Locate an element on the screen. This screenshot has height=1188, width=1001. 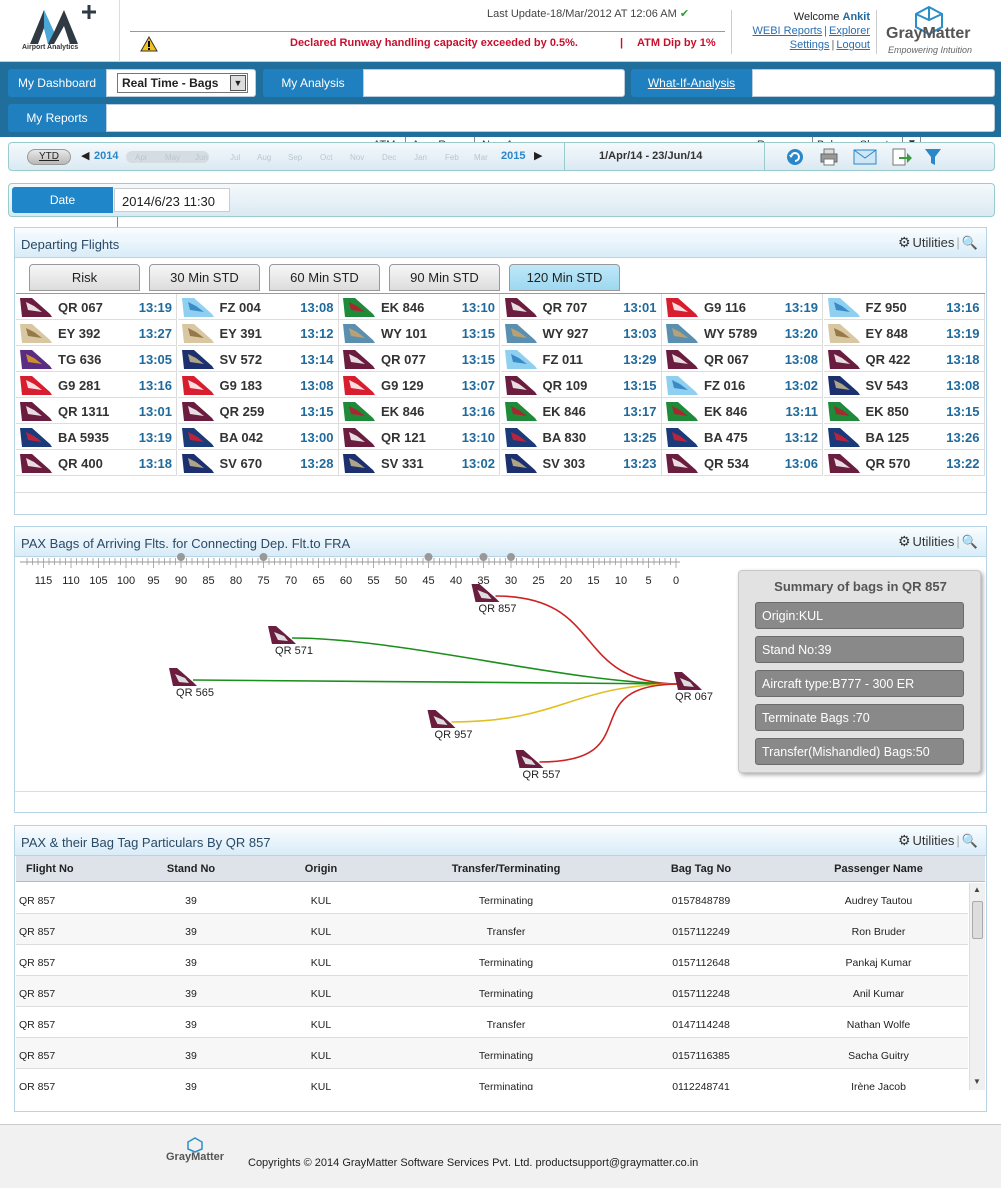
flight-cell: QR 259 13:15 is located at coordinates (258, 411).